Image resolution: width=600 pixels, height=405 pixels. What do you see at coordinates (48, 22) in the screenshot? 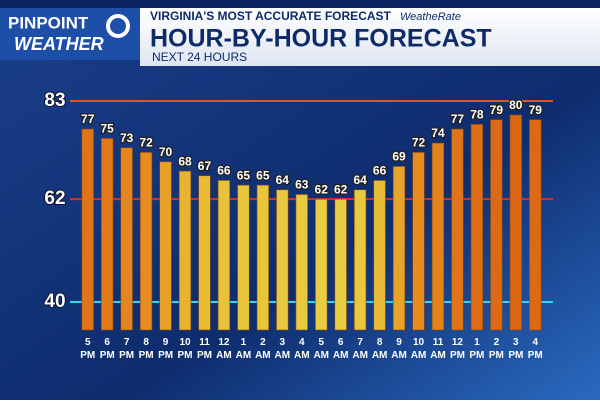
I see `logo-line1: PINPOINT` at bounding box center [48, 22].